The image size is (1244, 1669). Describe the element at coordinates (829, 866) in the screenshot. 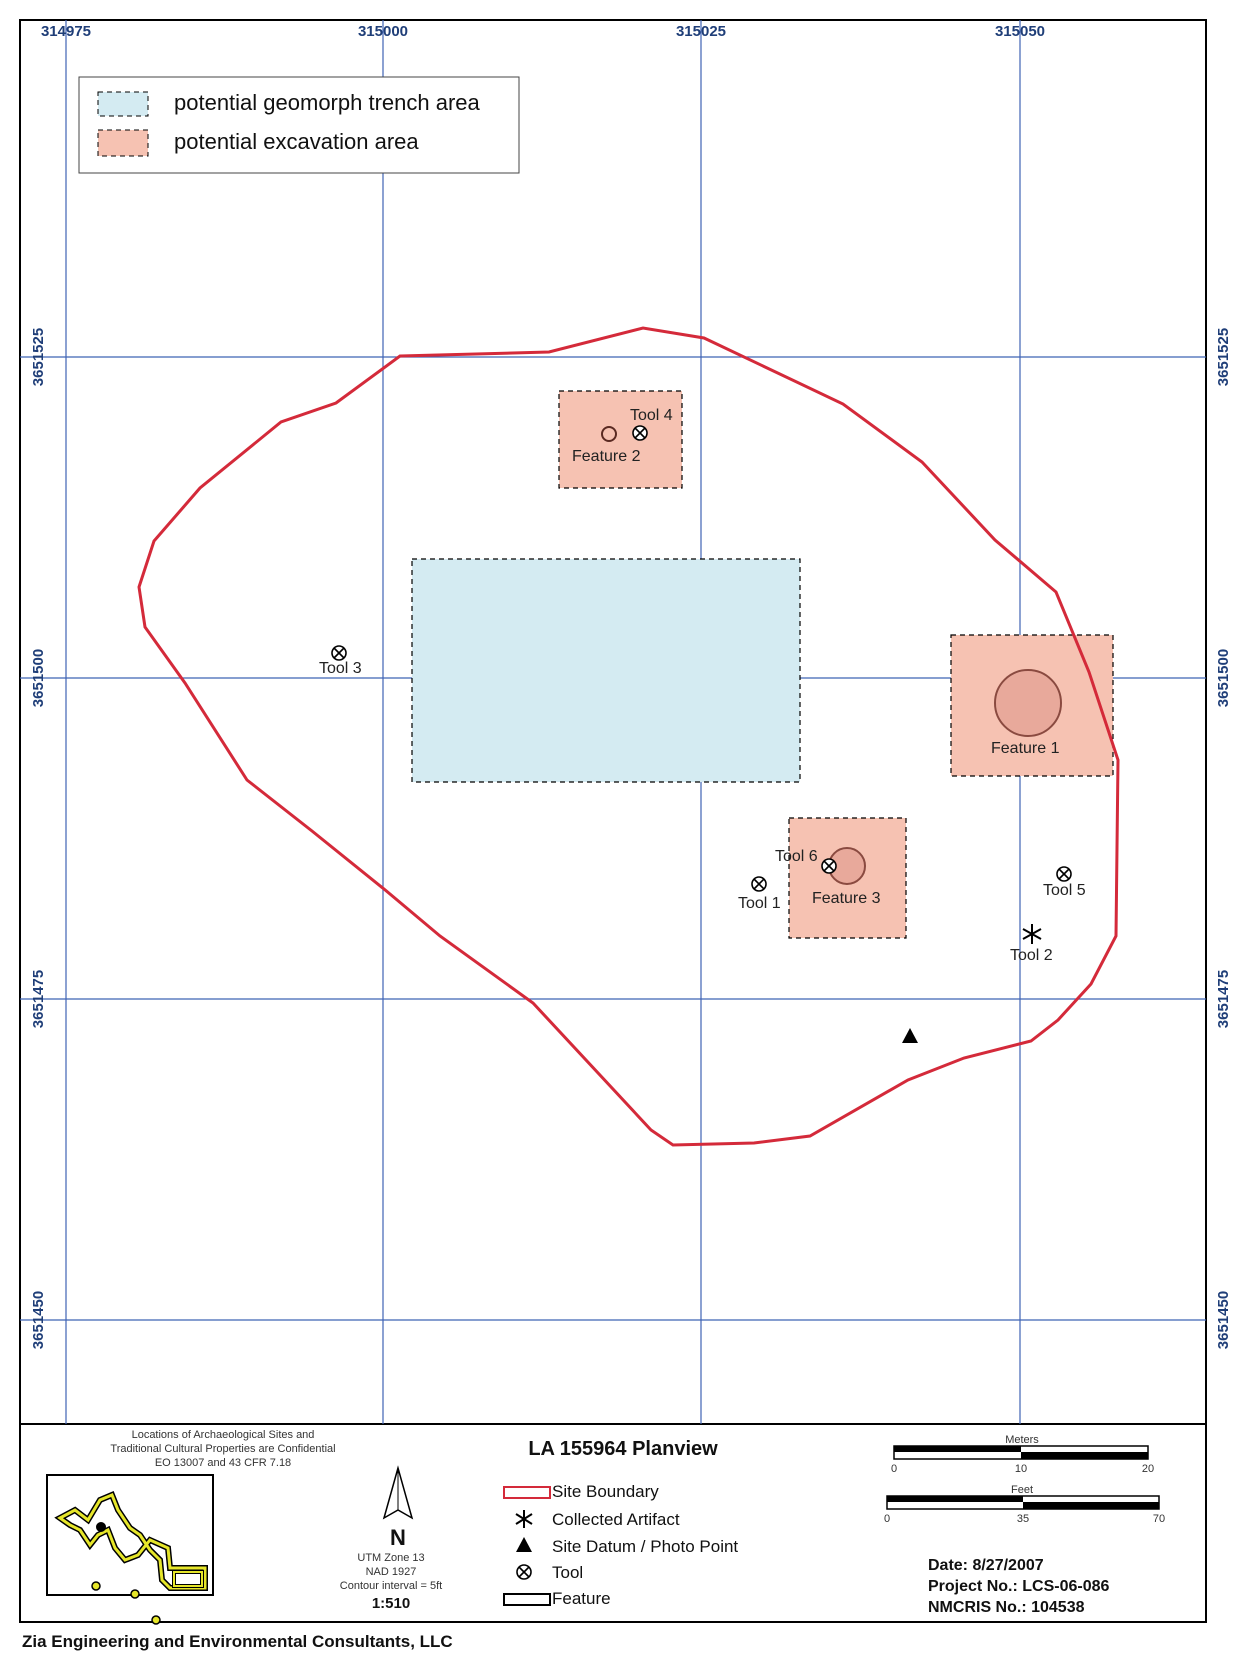

I see `tool-6-icon` at that location.